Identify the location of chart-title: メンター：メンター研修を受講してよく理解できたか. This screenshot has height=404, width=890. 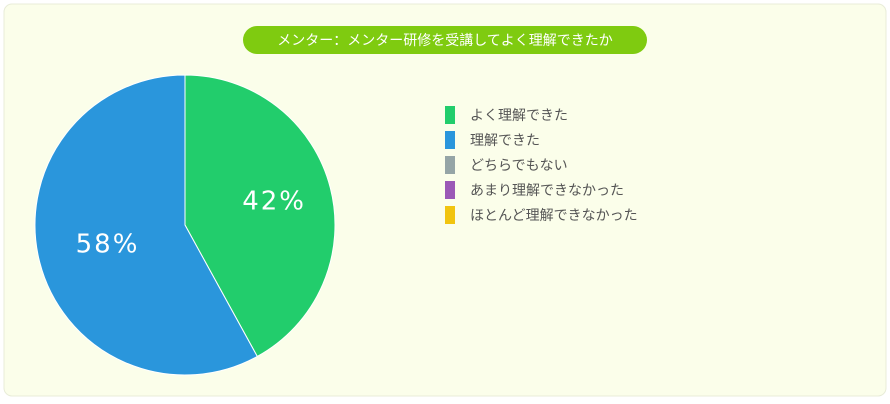
(445, 41).